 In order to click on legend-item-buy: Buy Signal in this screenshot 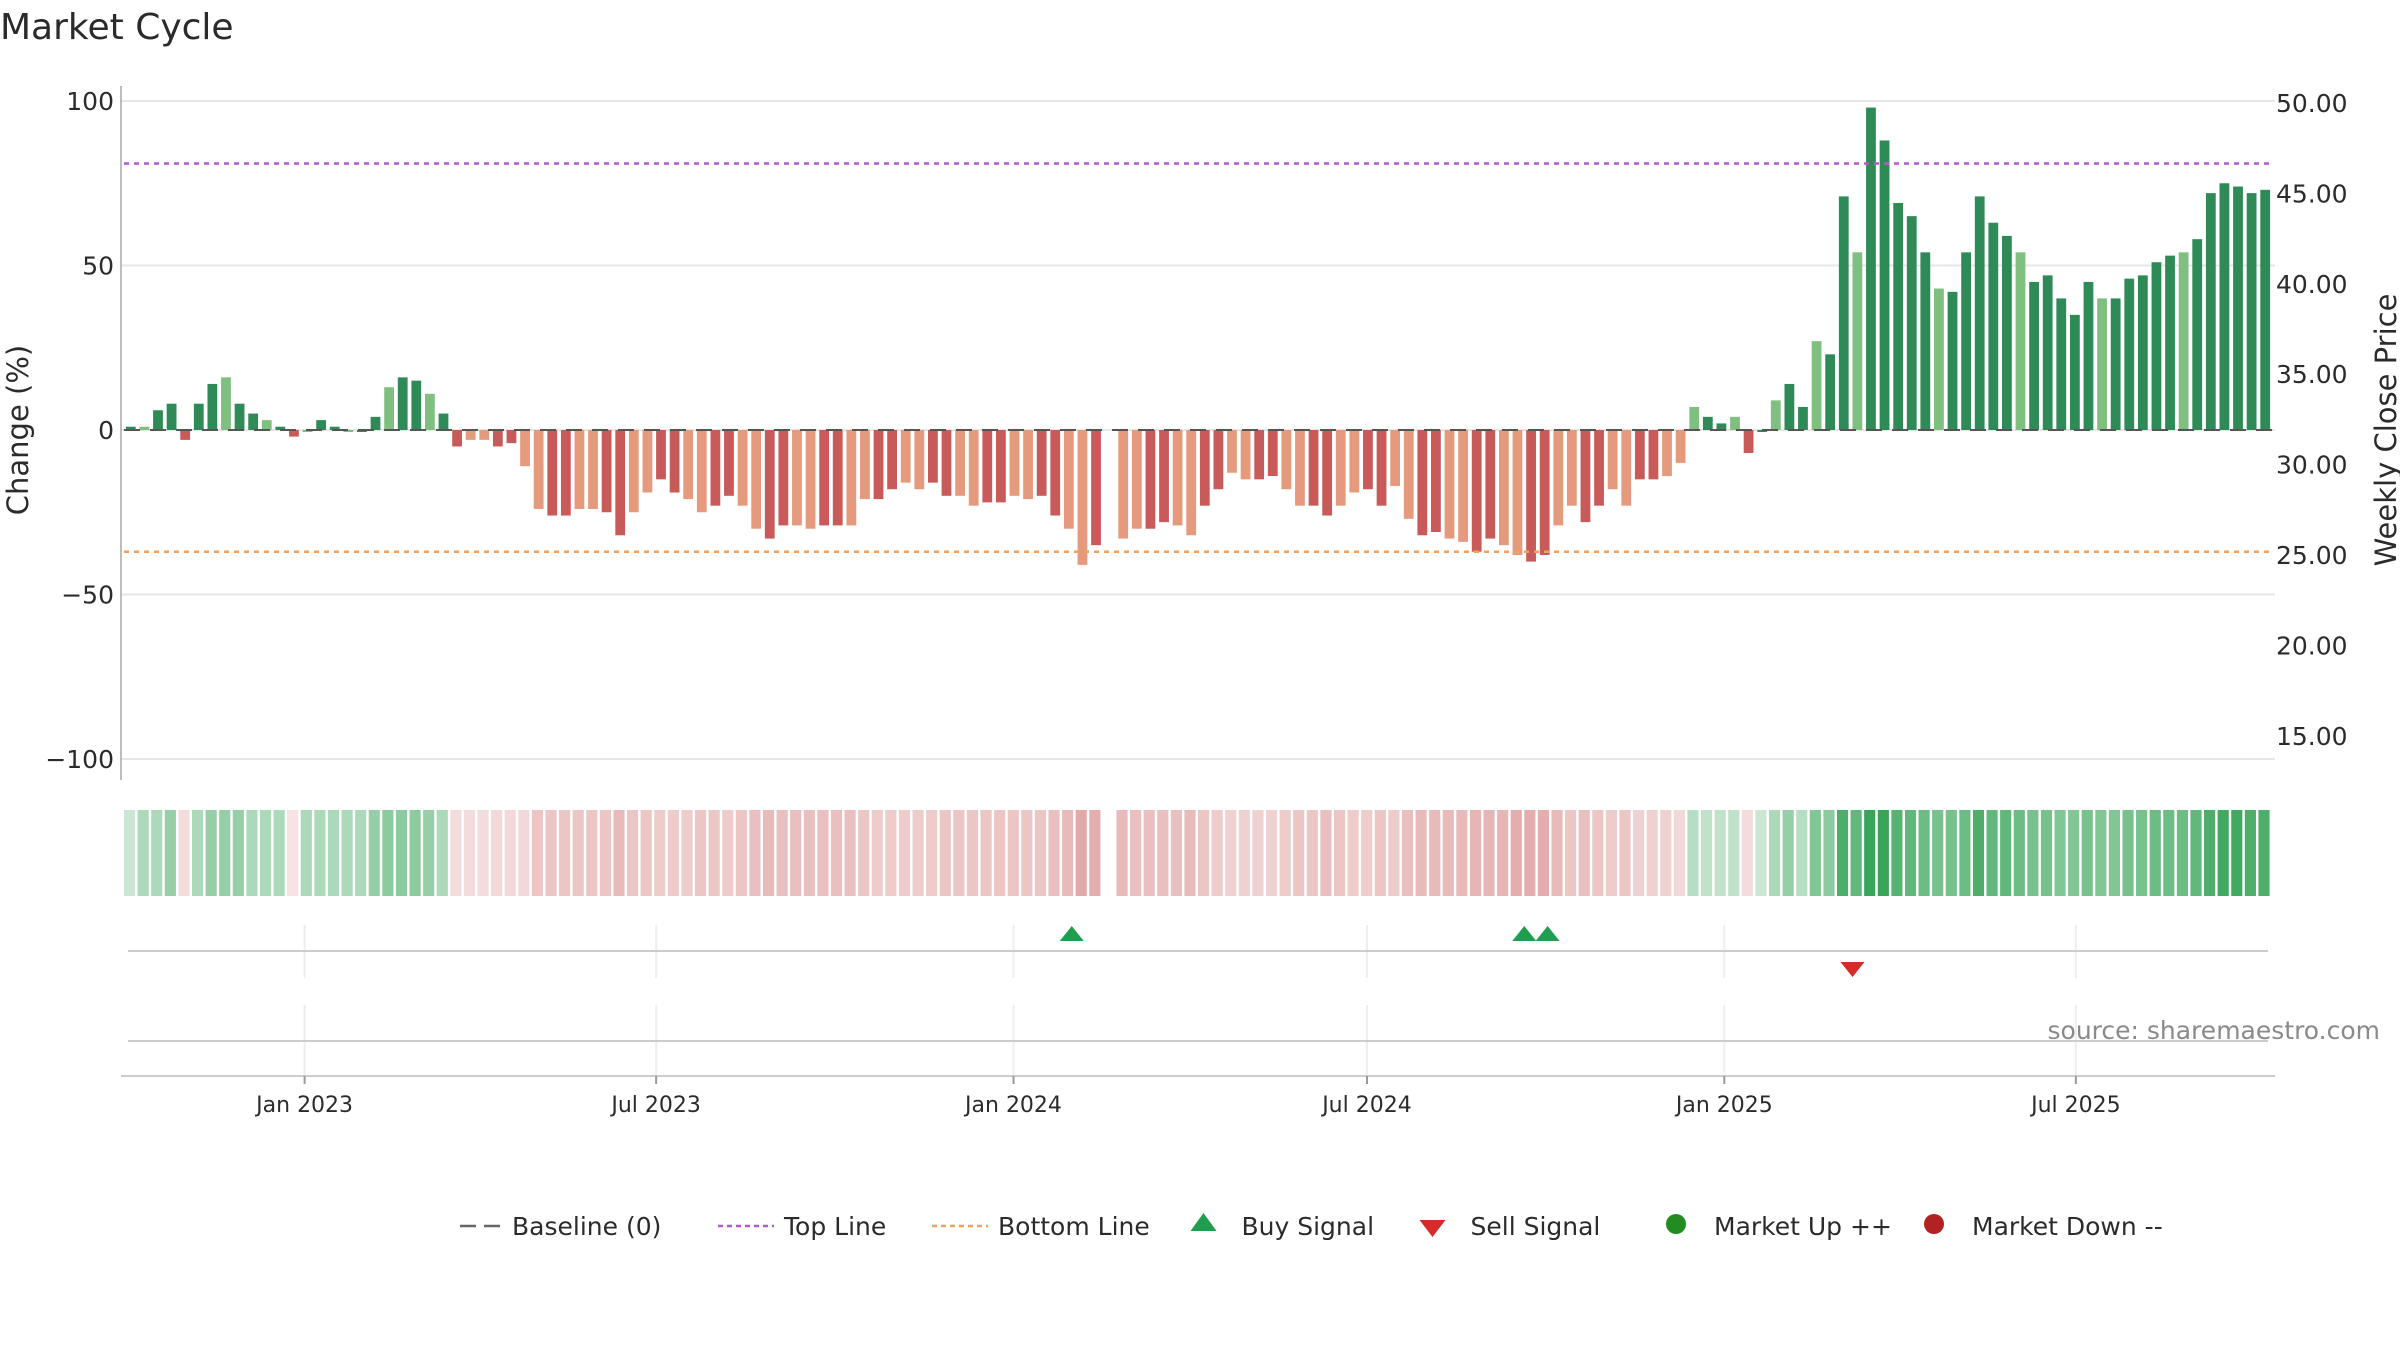, I will do `click(1282, 1226)`.